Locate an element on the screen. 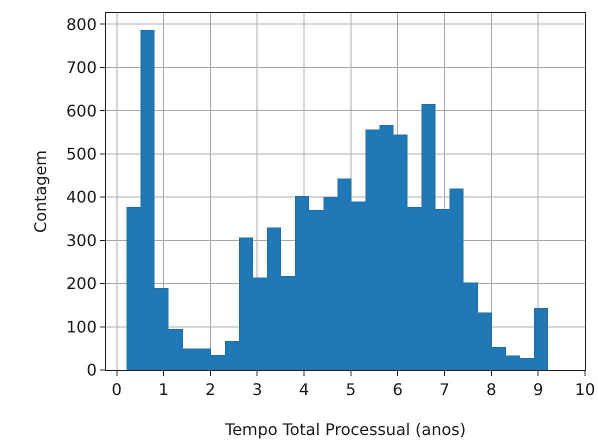 The height and width of the screenshot is (443, 598). y-tick-label: 700 is located at coordinates (81, 68).